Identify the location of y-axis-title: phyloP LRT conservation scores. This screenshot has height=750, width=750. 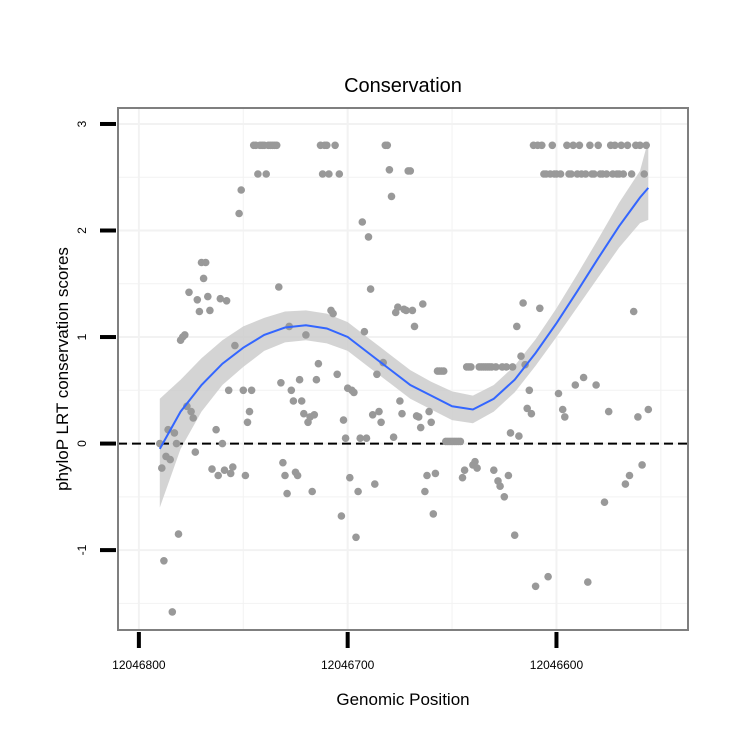
(62, 369).